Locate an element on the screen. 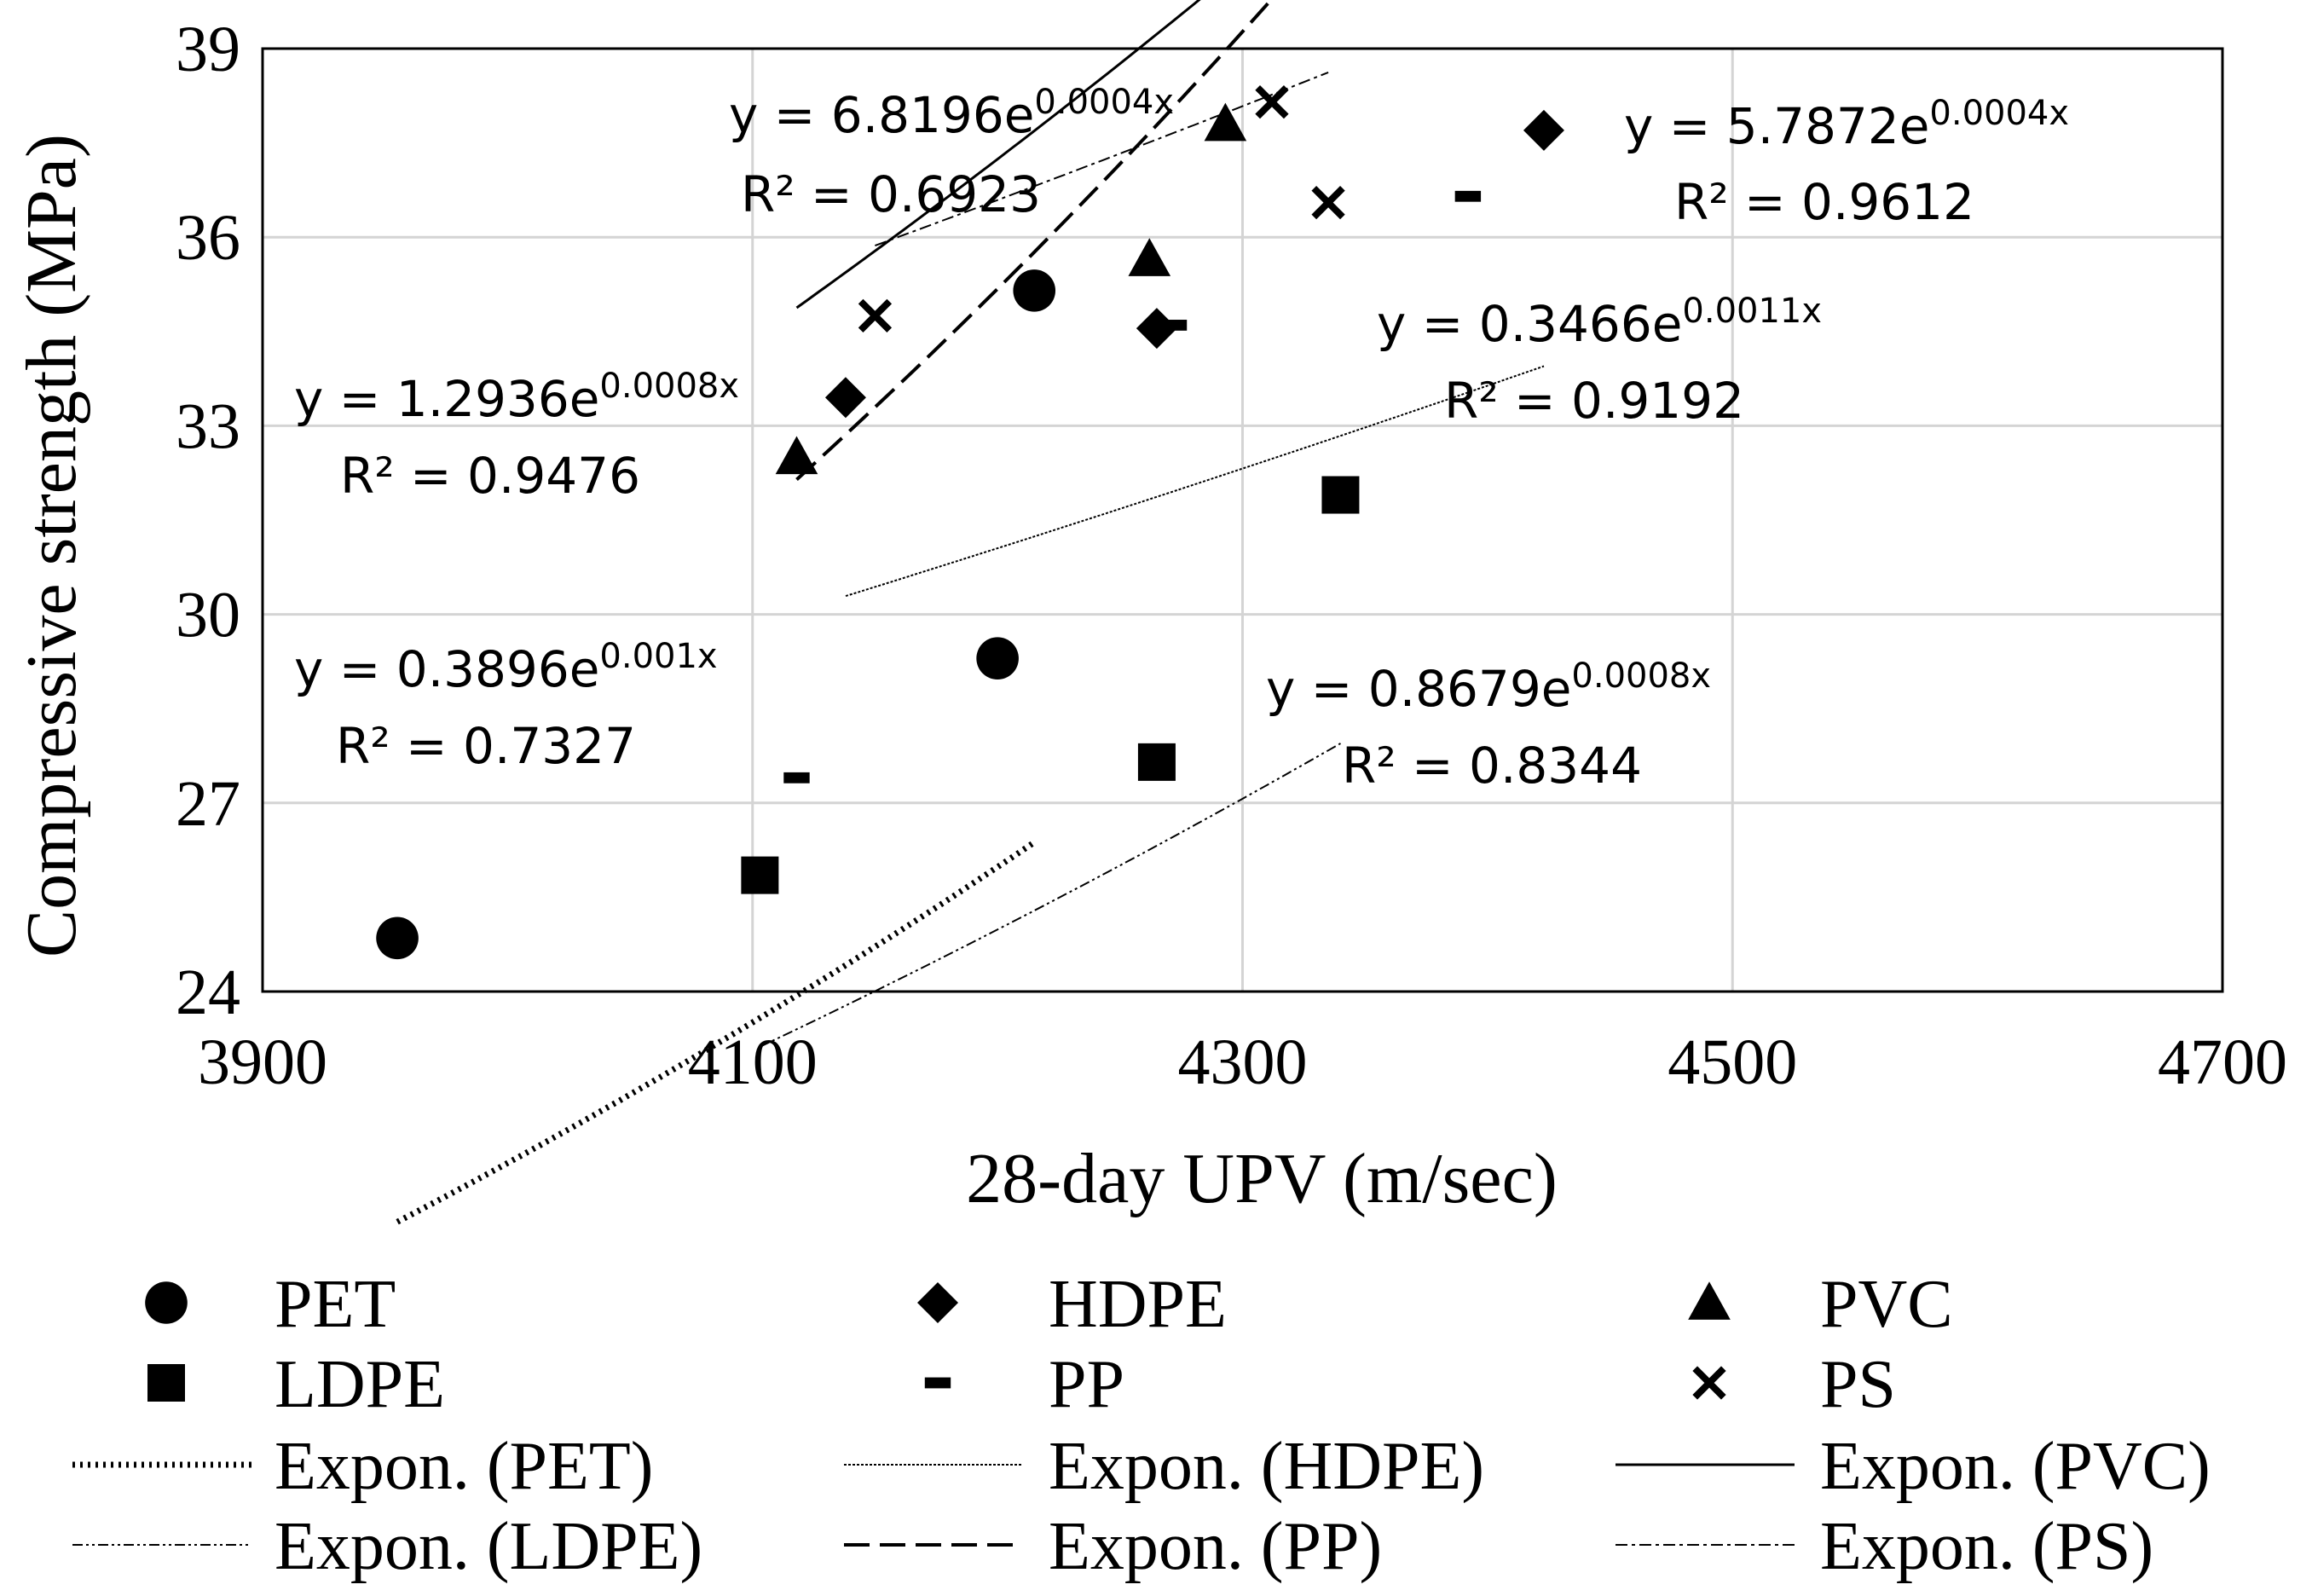 The image size is (2312, 1596). legend-marker-pvc is located at coordinates (1709, 1300).